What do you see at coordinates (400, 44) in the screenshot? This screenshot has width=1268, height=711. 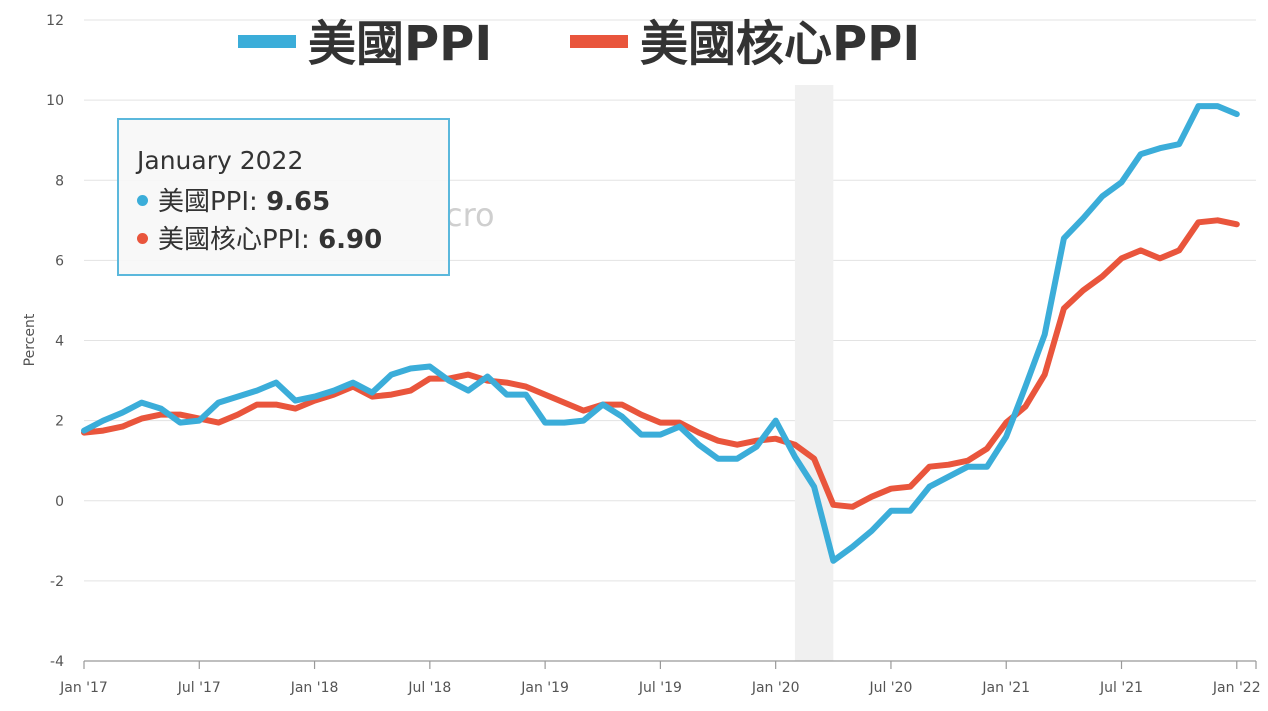 I see `legend-label-ppi: 美國PPI` at bounding box center [400, 44].